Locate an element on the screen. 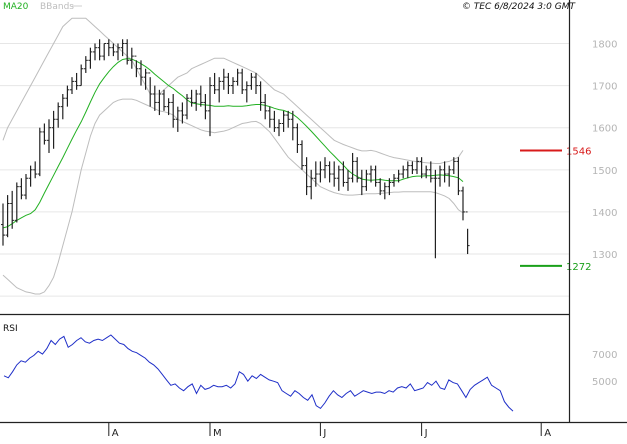 The height and width of the screenshot is (444, 627). y-tick-label: 1500 is located at coordinates (604, 171).